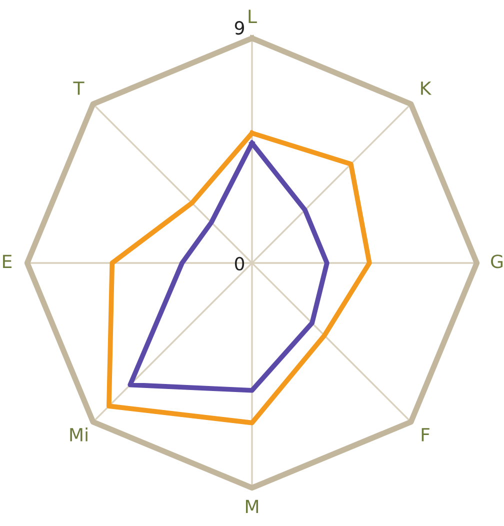 The height and width of the screenshot is (526, 504). I want to click on spoke-label: Mi, so click(79, 435).